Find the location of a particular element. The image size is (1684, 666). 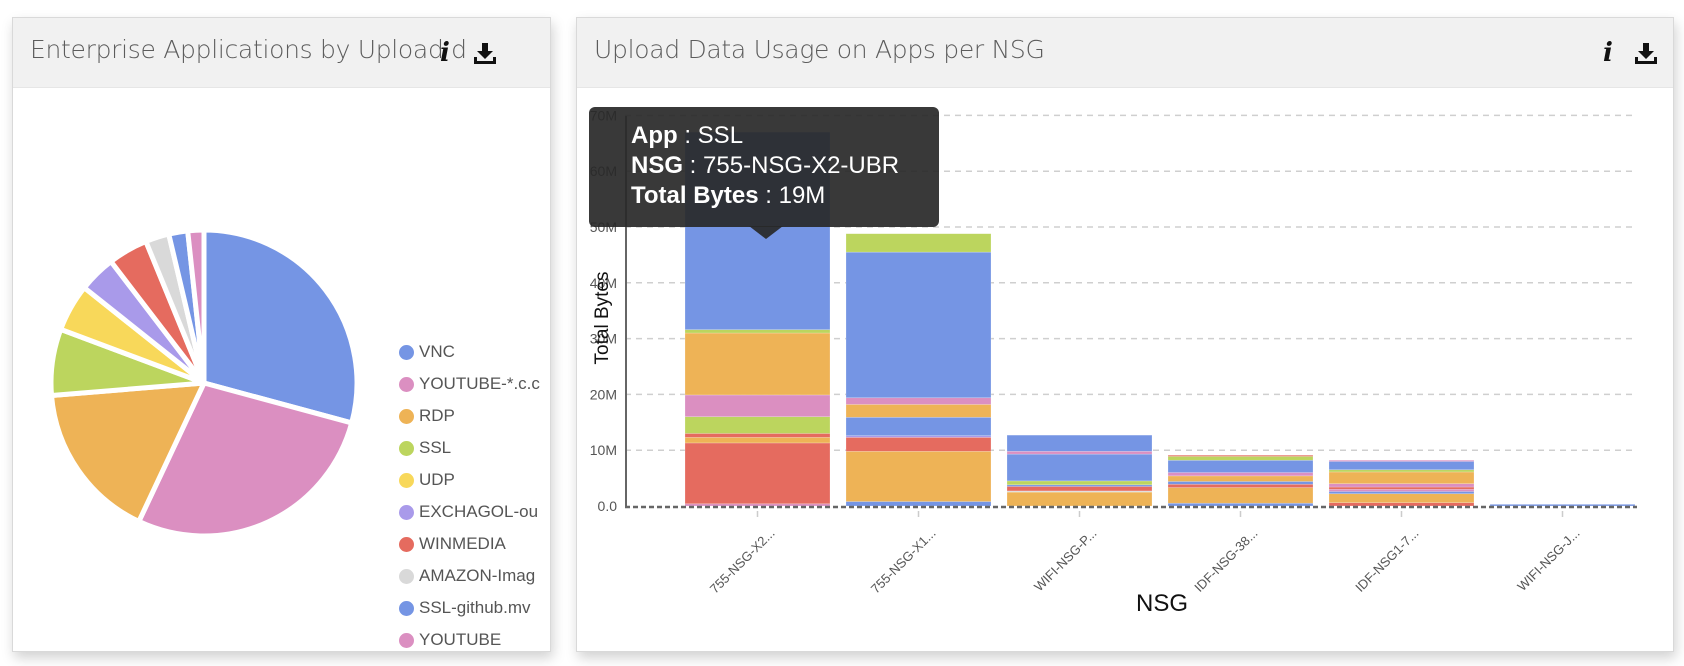

pie-slice-youtube-c-c is located at coordinates (245, 459).